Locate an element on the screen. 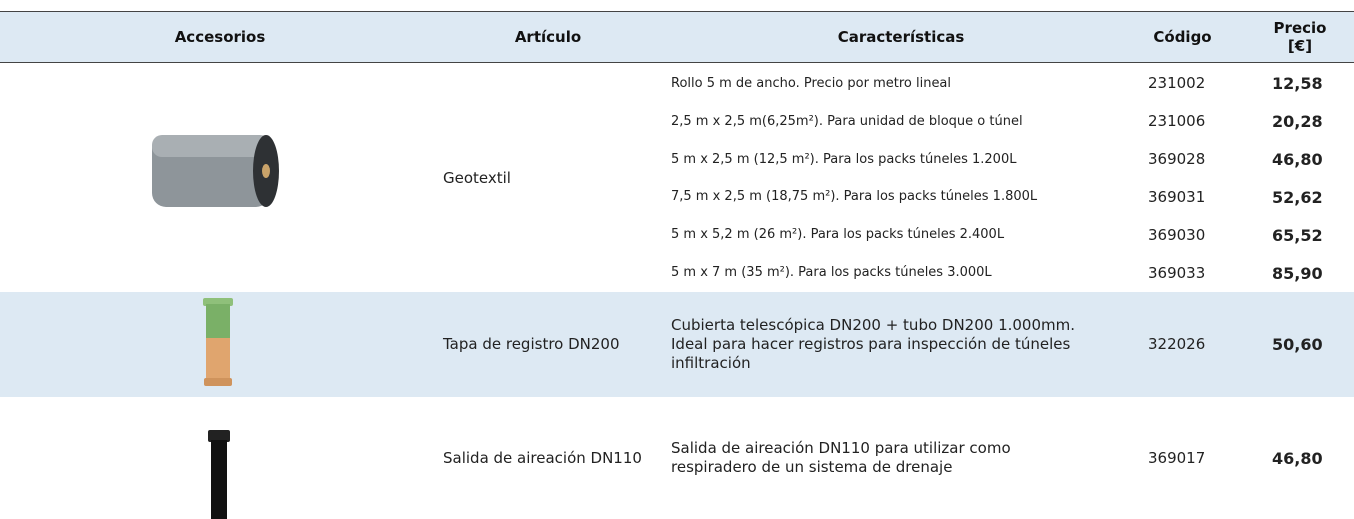  article-name: Tapa de registro DN200 is located at coordinates (531, 344).